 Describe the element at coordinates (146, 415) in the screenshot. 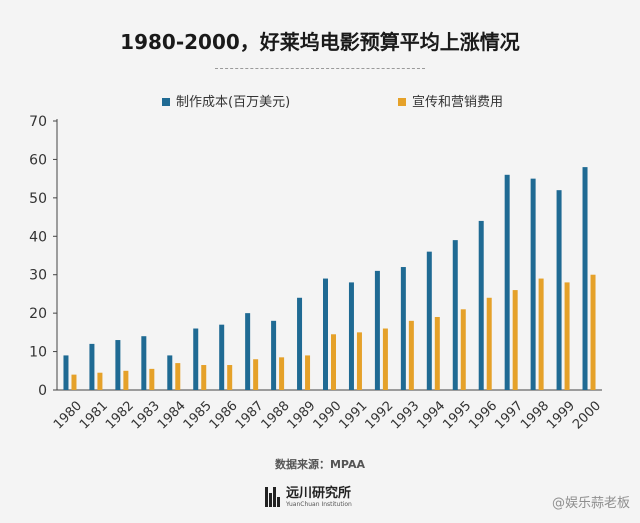

I see `x-tick-label: 1983` at that location.